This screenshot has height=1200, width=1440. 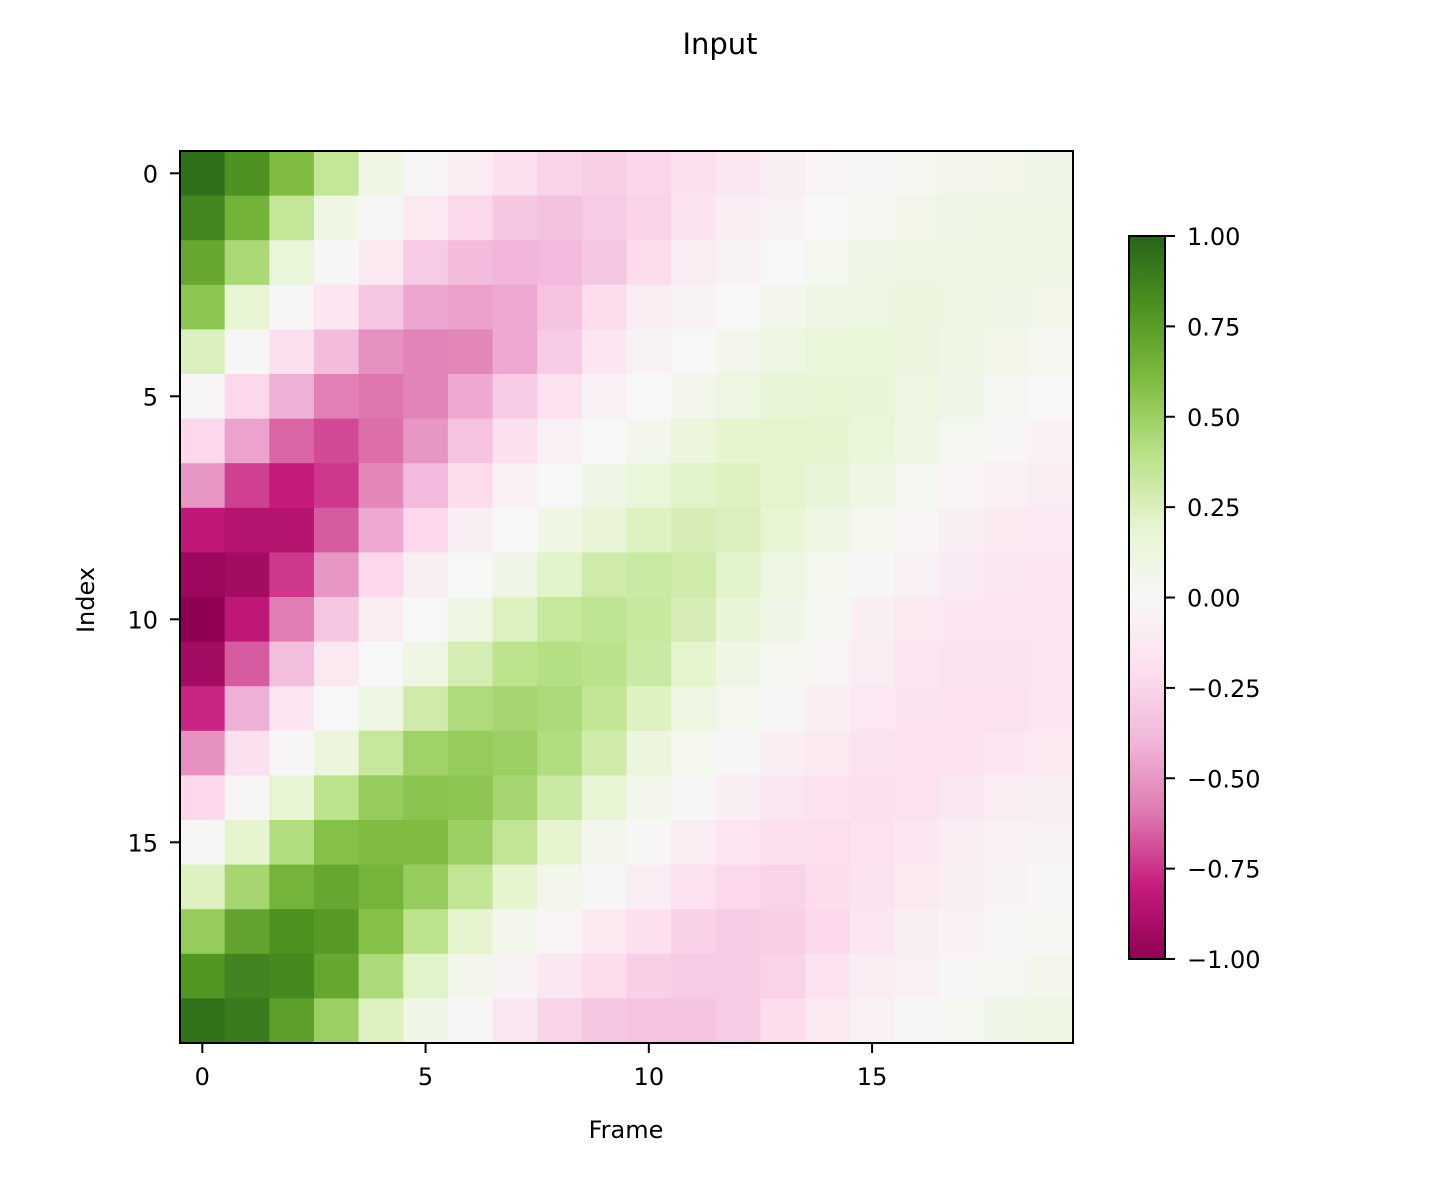 What do you see at coordinates (1224, 960) in the screenshot?
I see `colorbar-tick-label: −1.00` at bounding box center [1224, 960].